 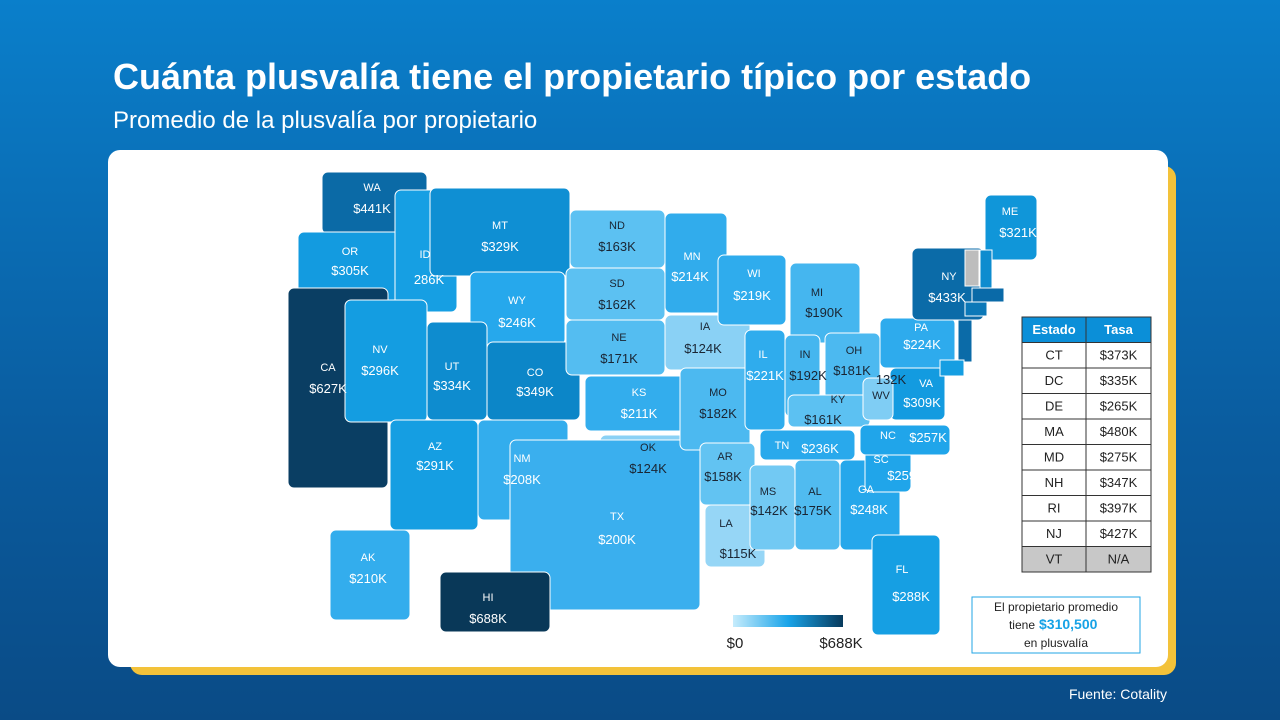 What do you see at coordinates (1054, 482) in the screenshot?
I see `table-cell-text: NH` at bounding box center [1054, 482].